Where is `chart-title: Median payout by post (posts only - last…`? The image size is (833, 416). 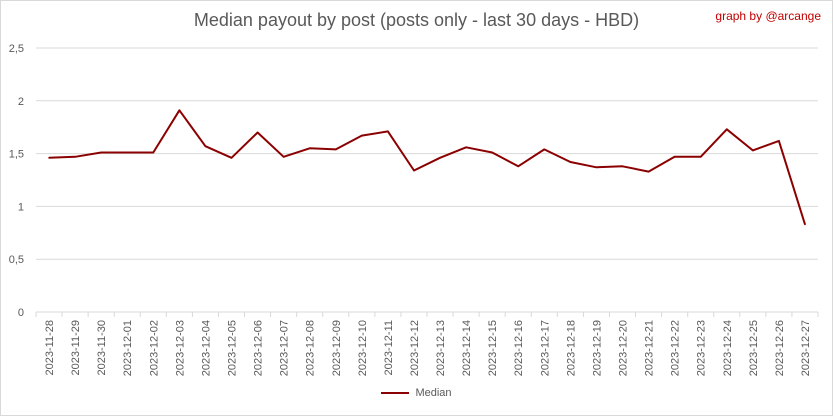 chart-title: Median payout by post (posts only - last… is located at coordinates (416, 20).